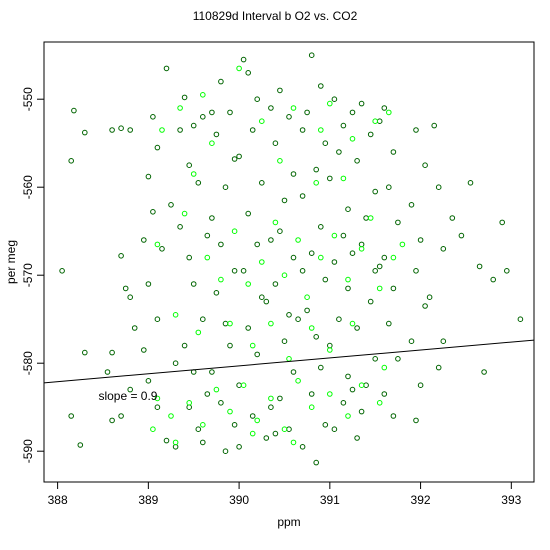  Describe the element at coordinates (11, 262) in the screenshot. I see `y-axis-label: per meg` at that location.